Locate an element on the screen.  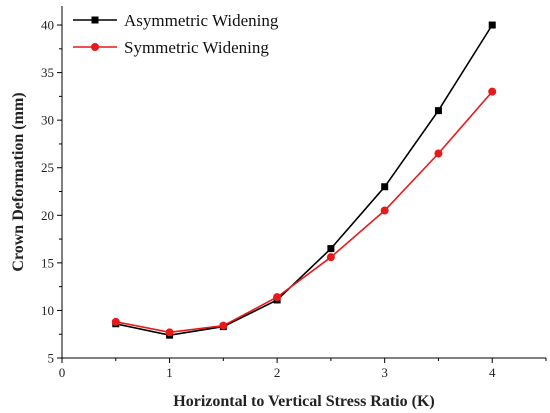
y-tick-label: 20 is located at coordinates (47, 215).